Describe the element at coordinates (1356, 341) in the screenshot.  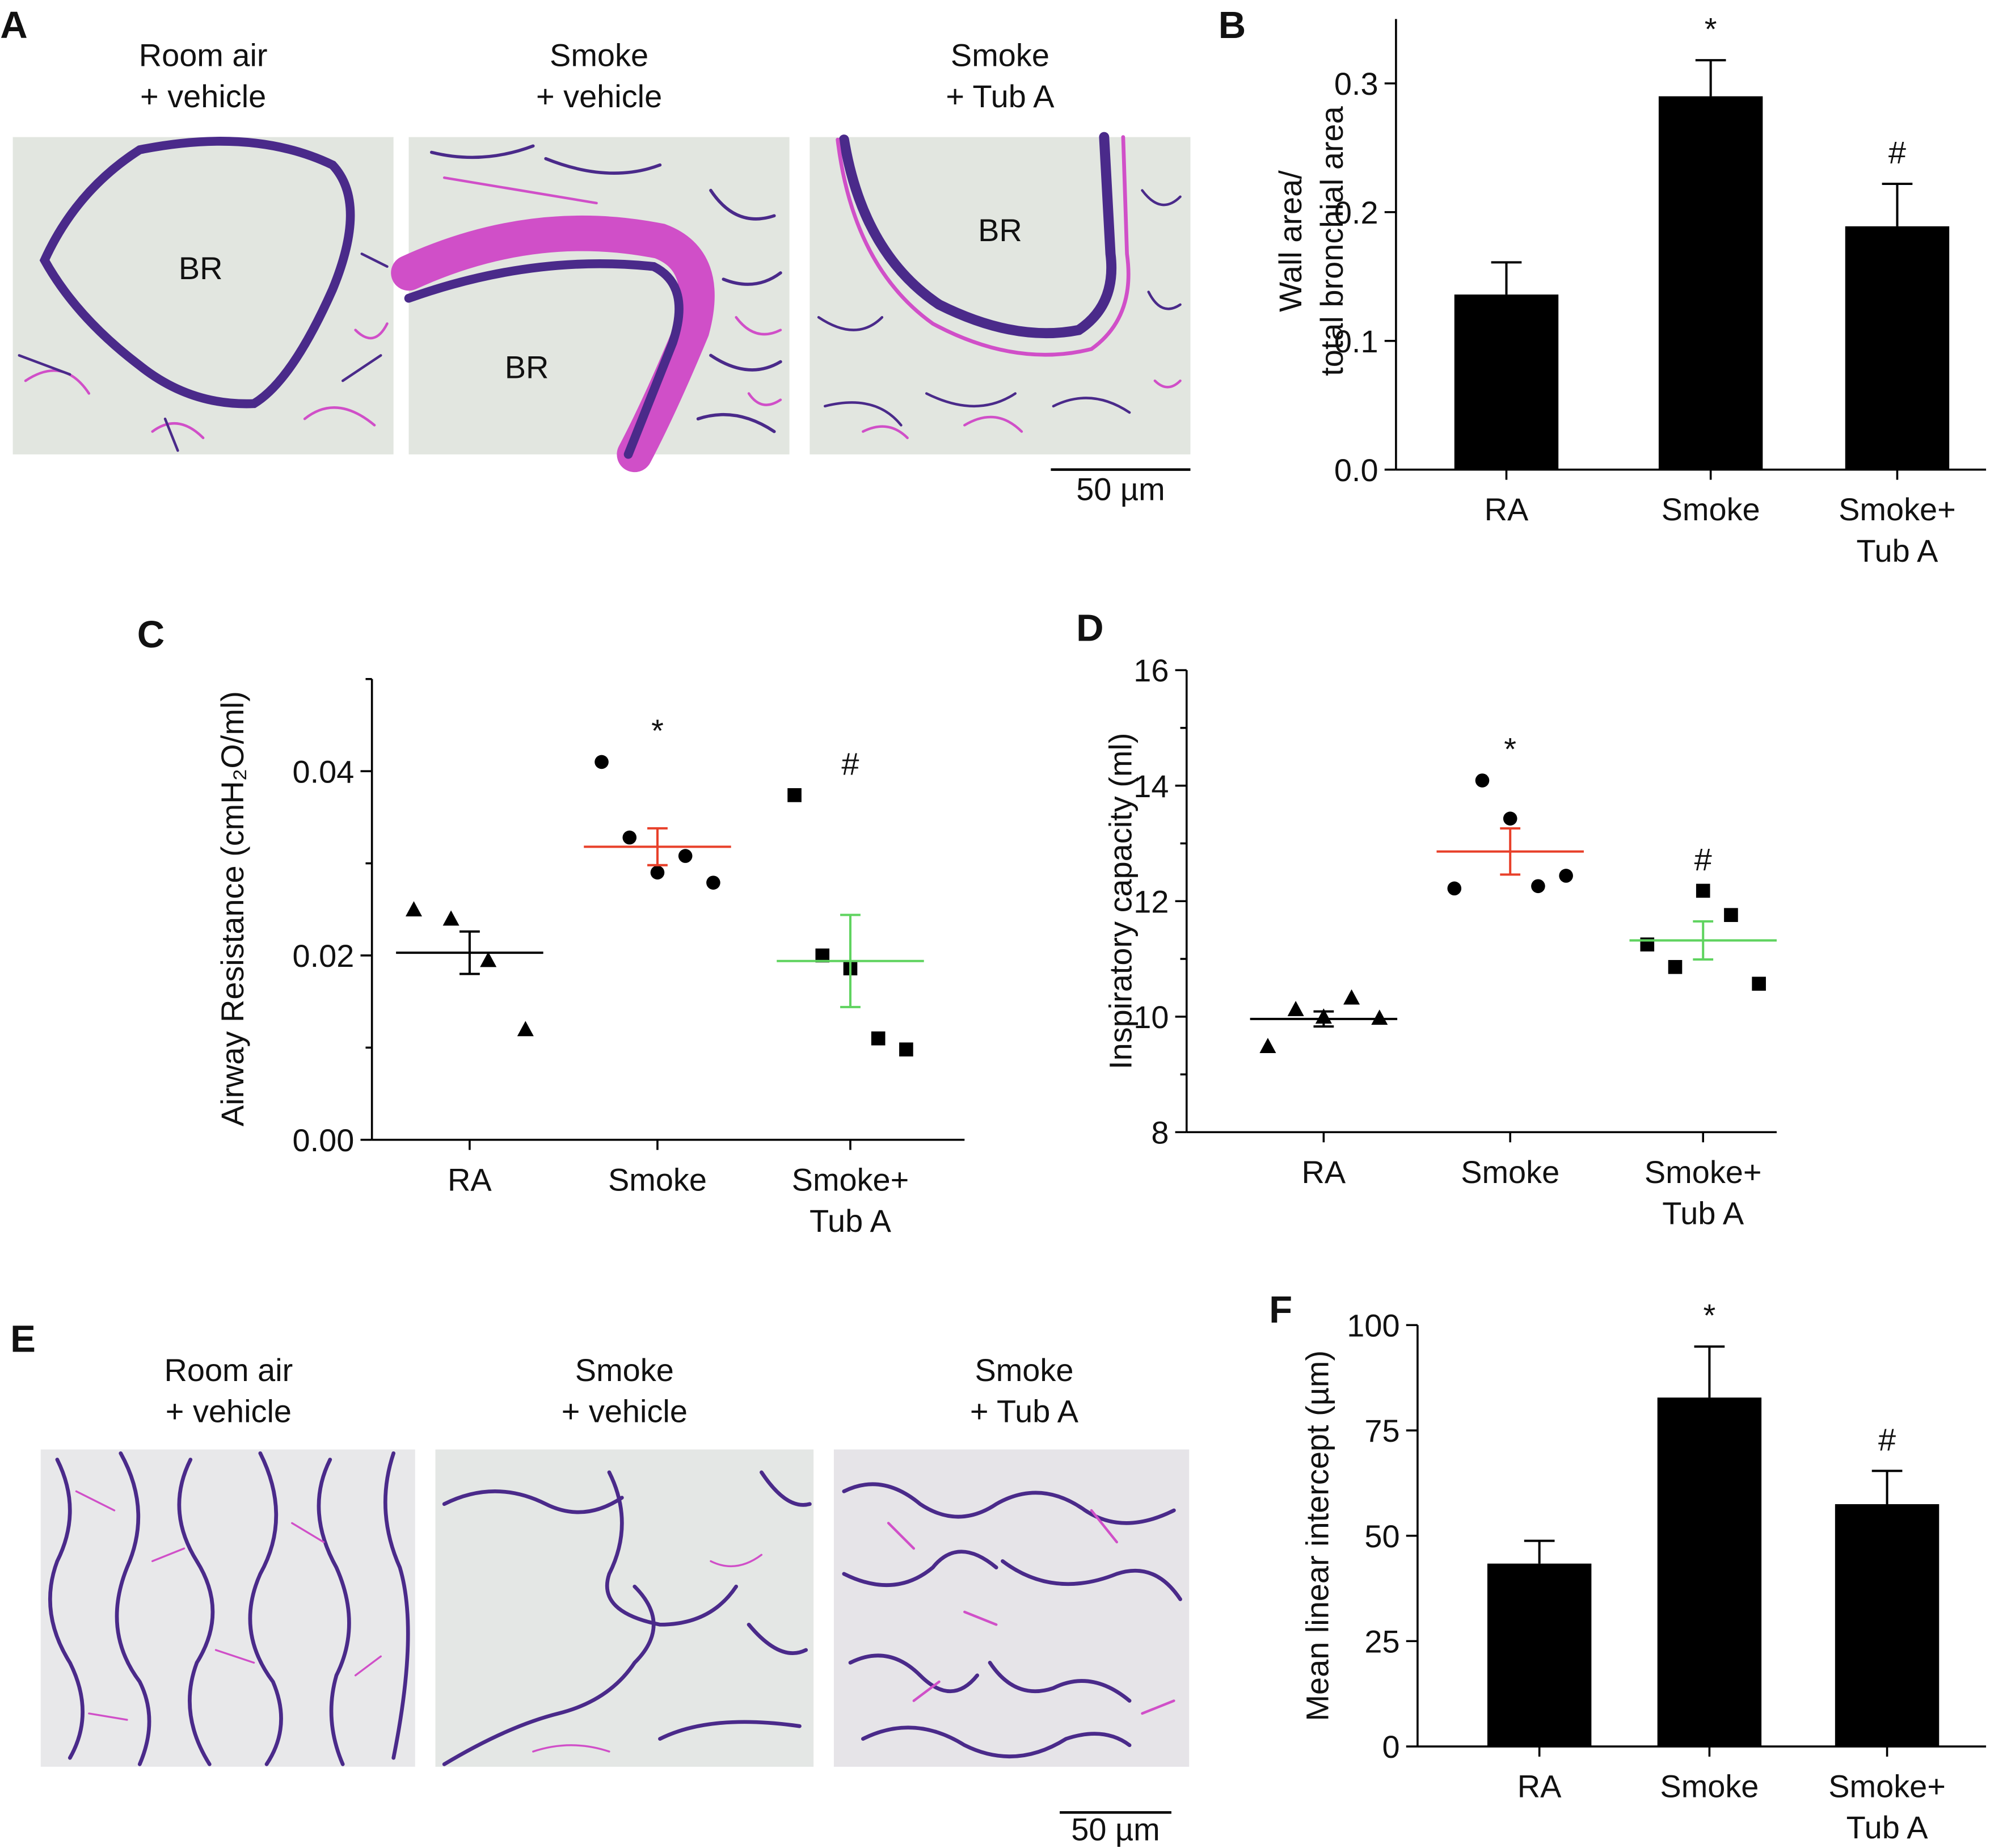
I see `y-tick-label: 0.1` at that location.